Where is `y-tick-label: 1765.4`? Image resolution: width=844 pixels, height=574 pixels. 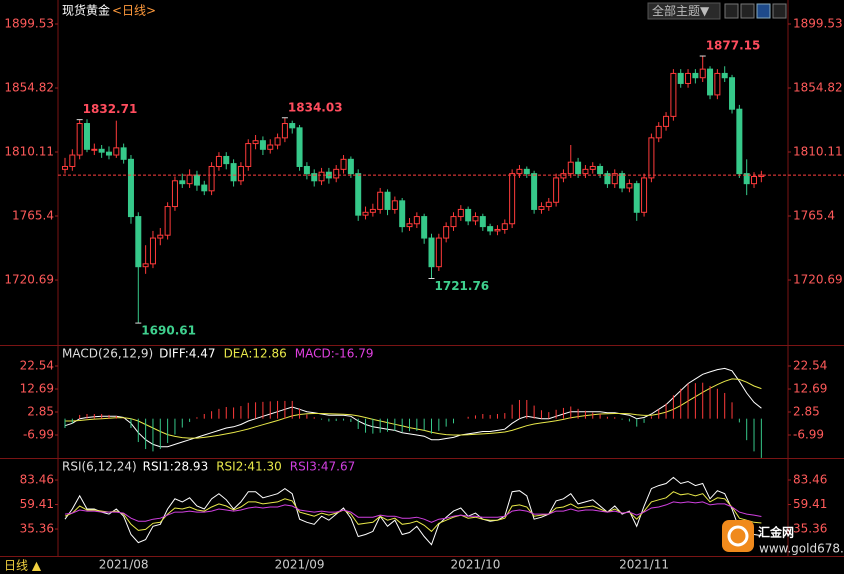 y-tick-label: 1765.4 is located at coordinates (33, 216).